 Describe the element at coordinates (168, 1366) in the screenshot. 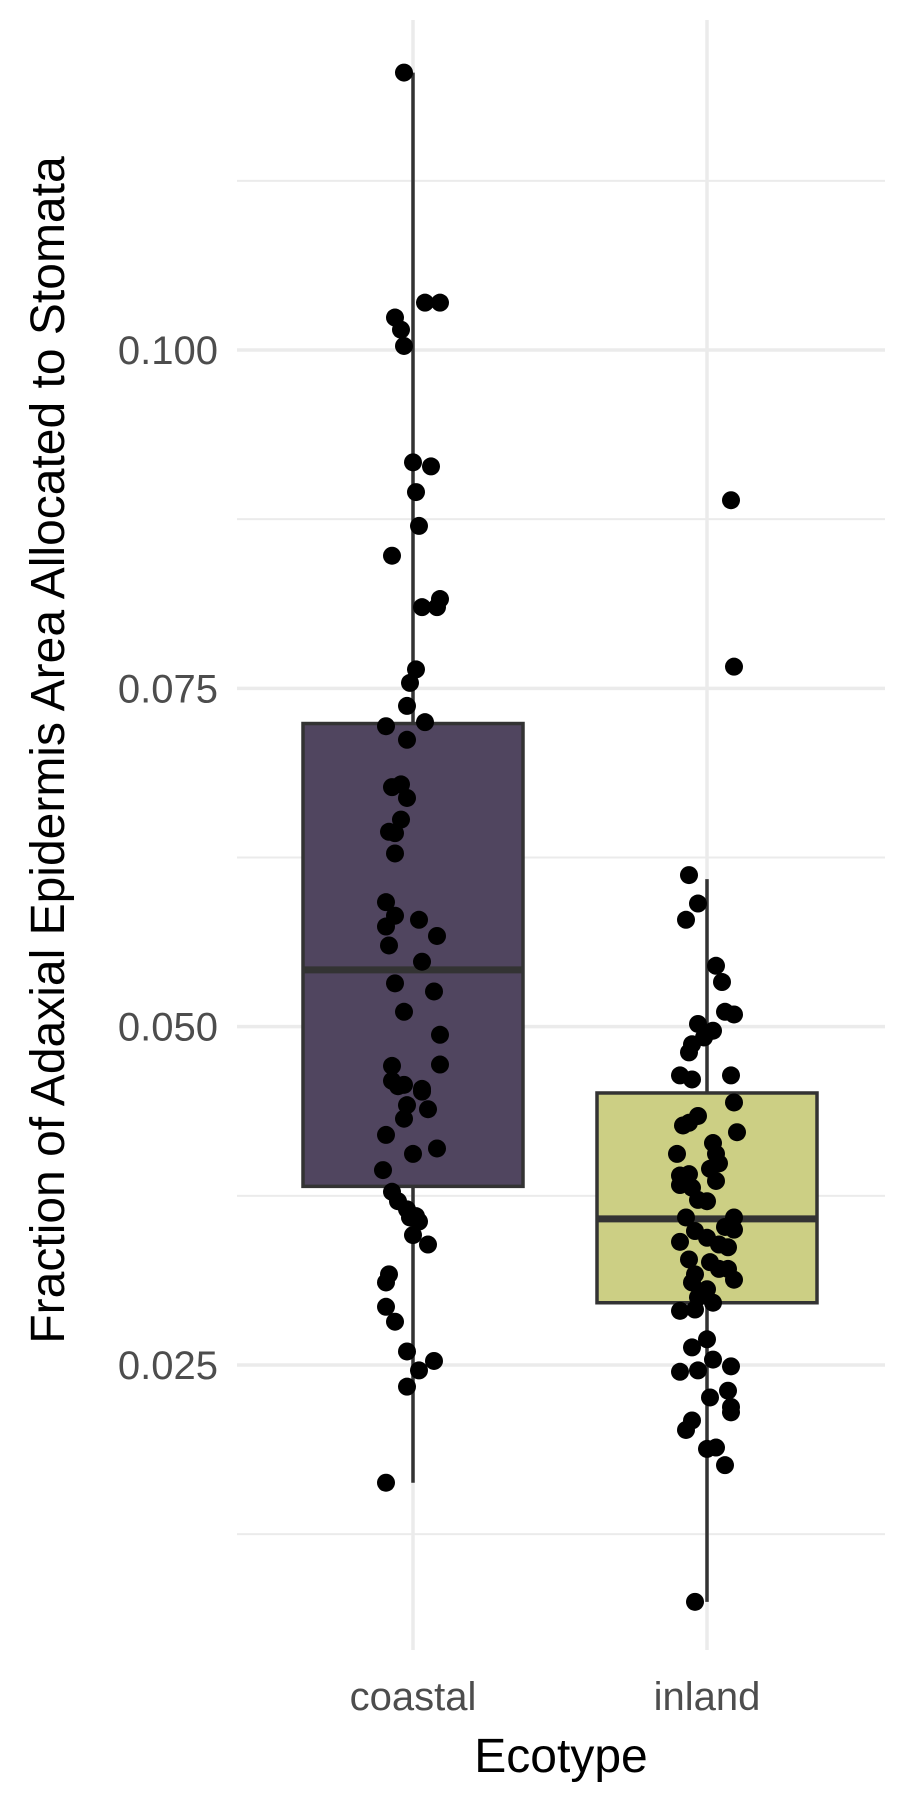

I see `y-tick-label: 0.025` at that location.